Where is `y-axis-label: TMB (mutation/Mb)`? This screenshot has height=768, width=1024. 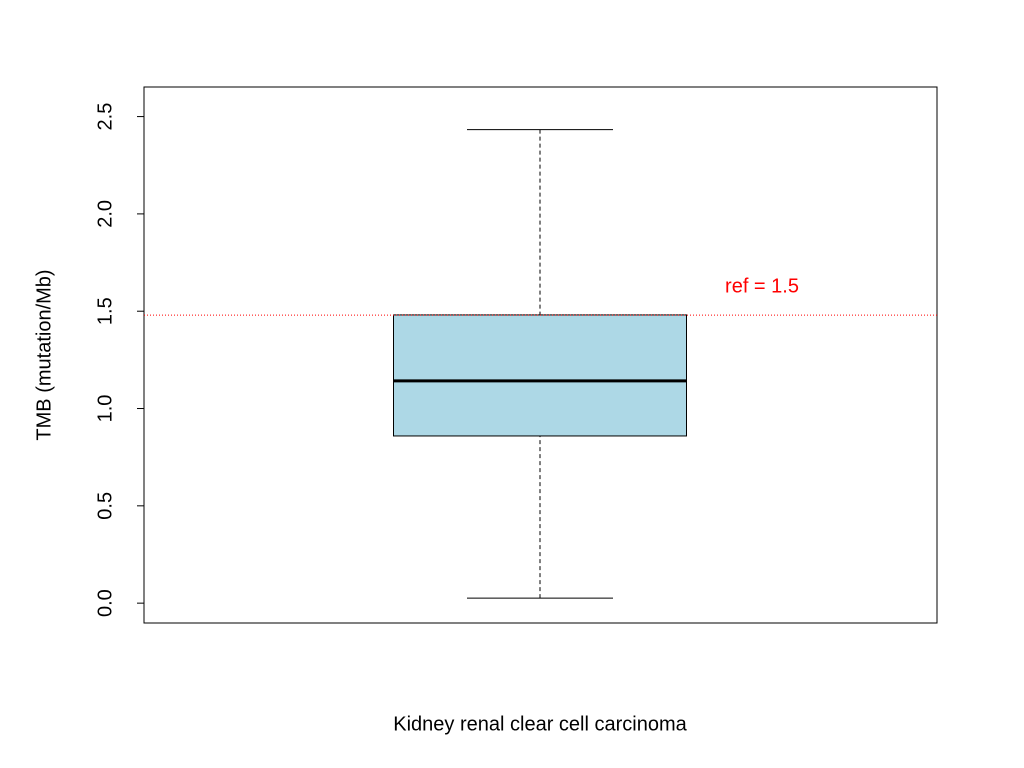
y-axis-label: TMB (mutation/Mb) is located at coordinates (44, 354).